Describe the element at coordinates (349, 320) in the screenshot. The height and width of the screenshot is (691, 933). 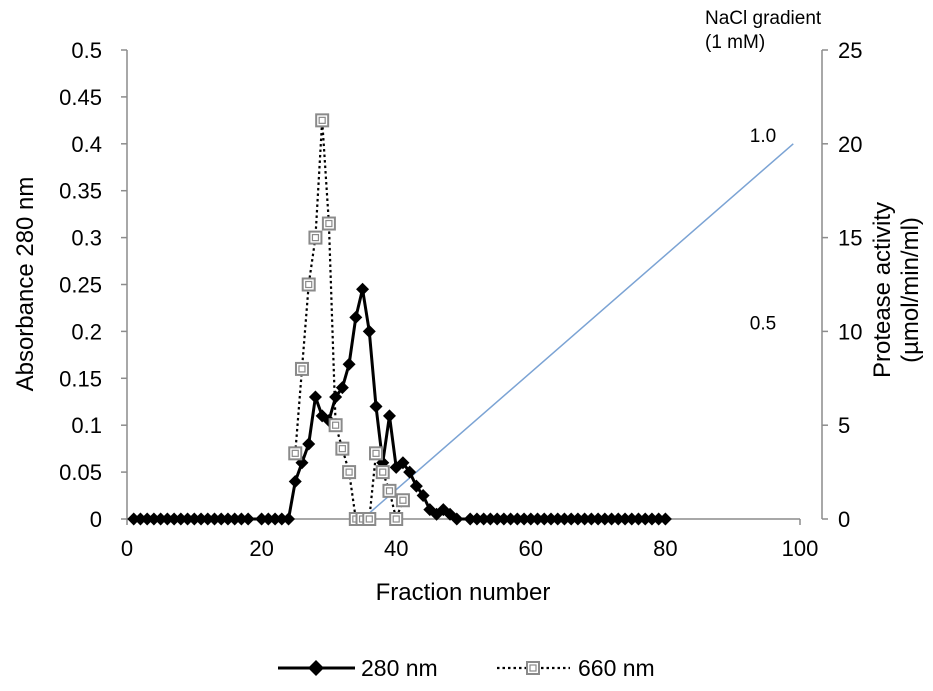
I see `series-line-square` at that location.